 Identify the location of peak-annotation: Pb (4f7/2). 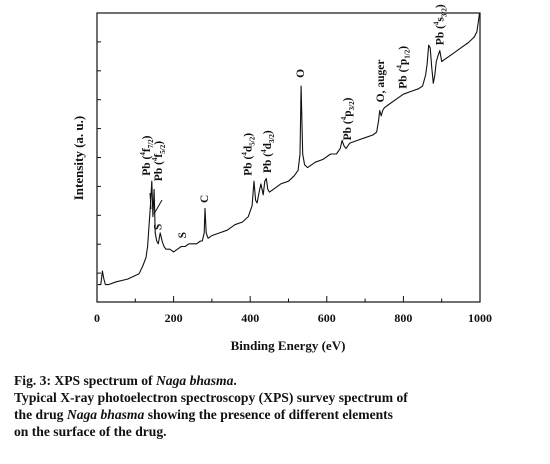
(147, 155).